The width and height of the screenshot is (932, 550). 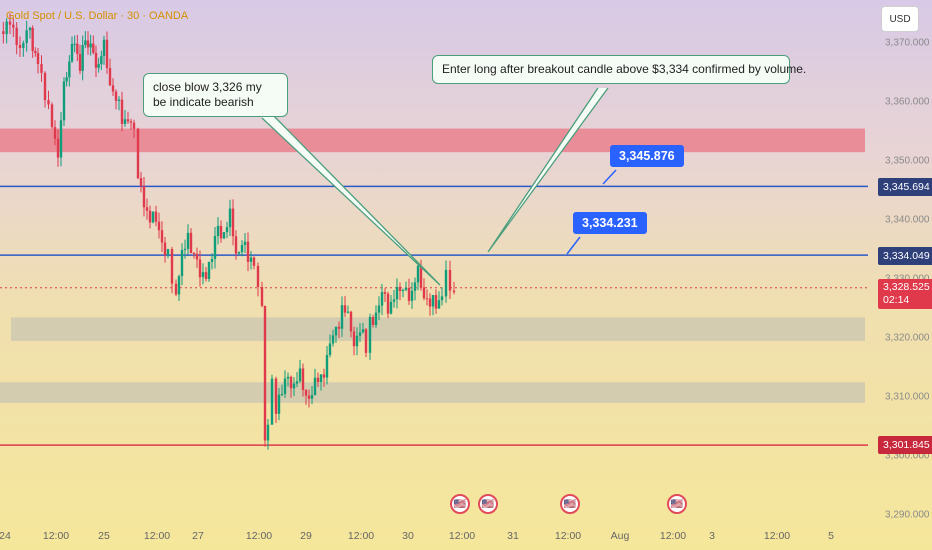 What do you see at coordinates (905, 256) in the screenshot?
I see `price-tag-3334: 3,334.049` at bounding box center [905, 256].